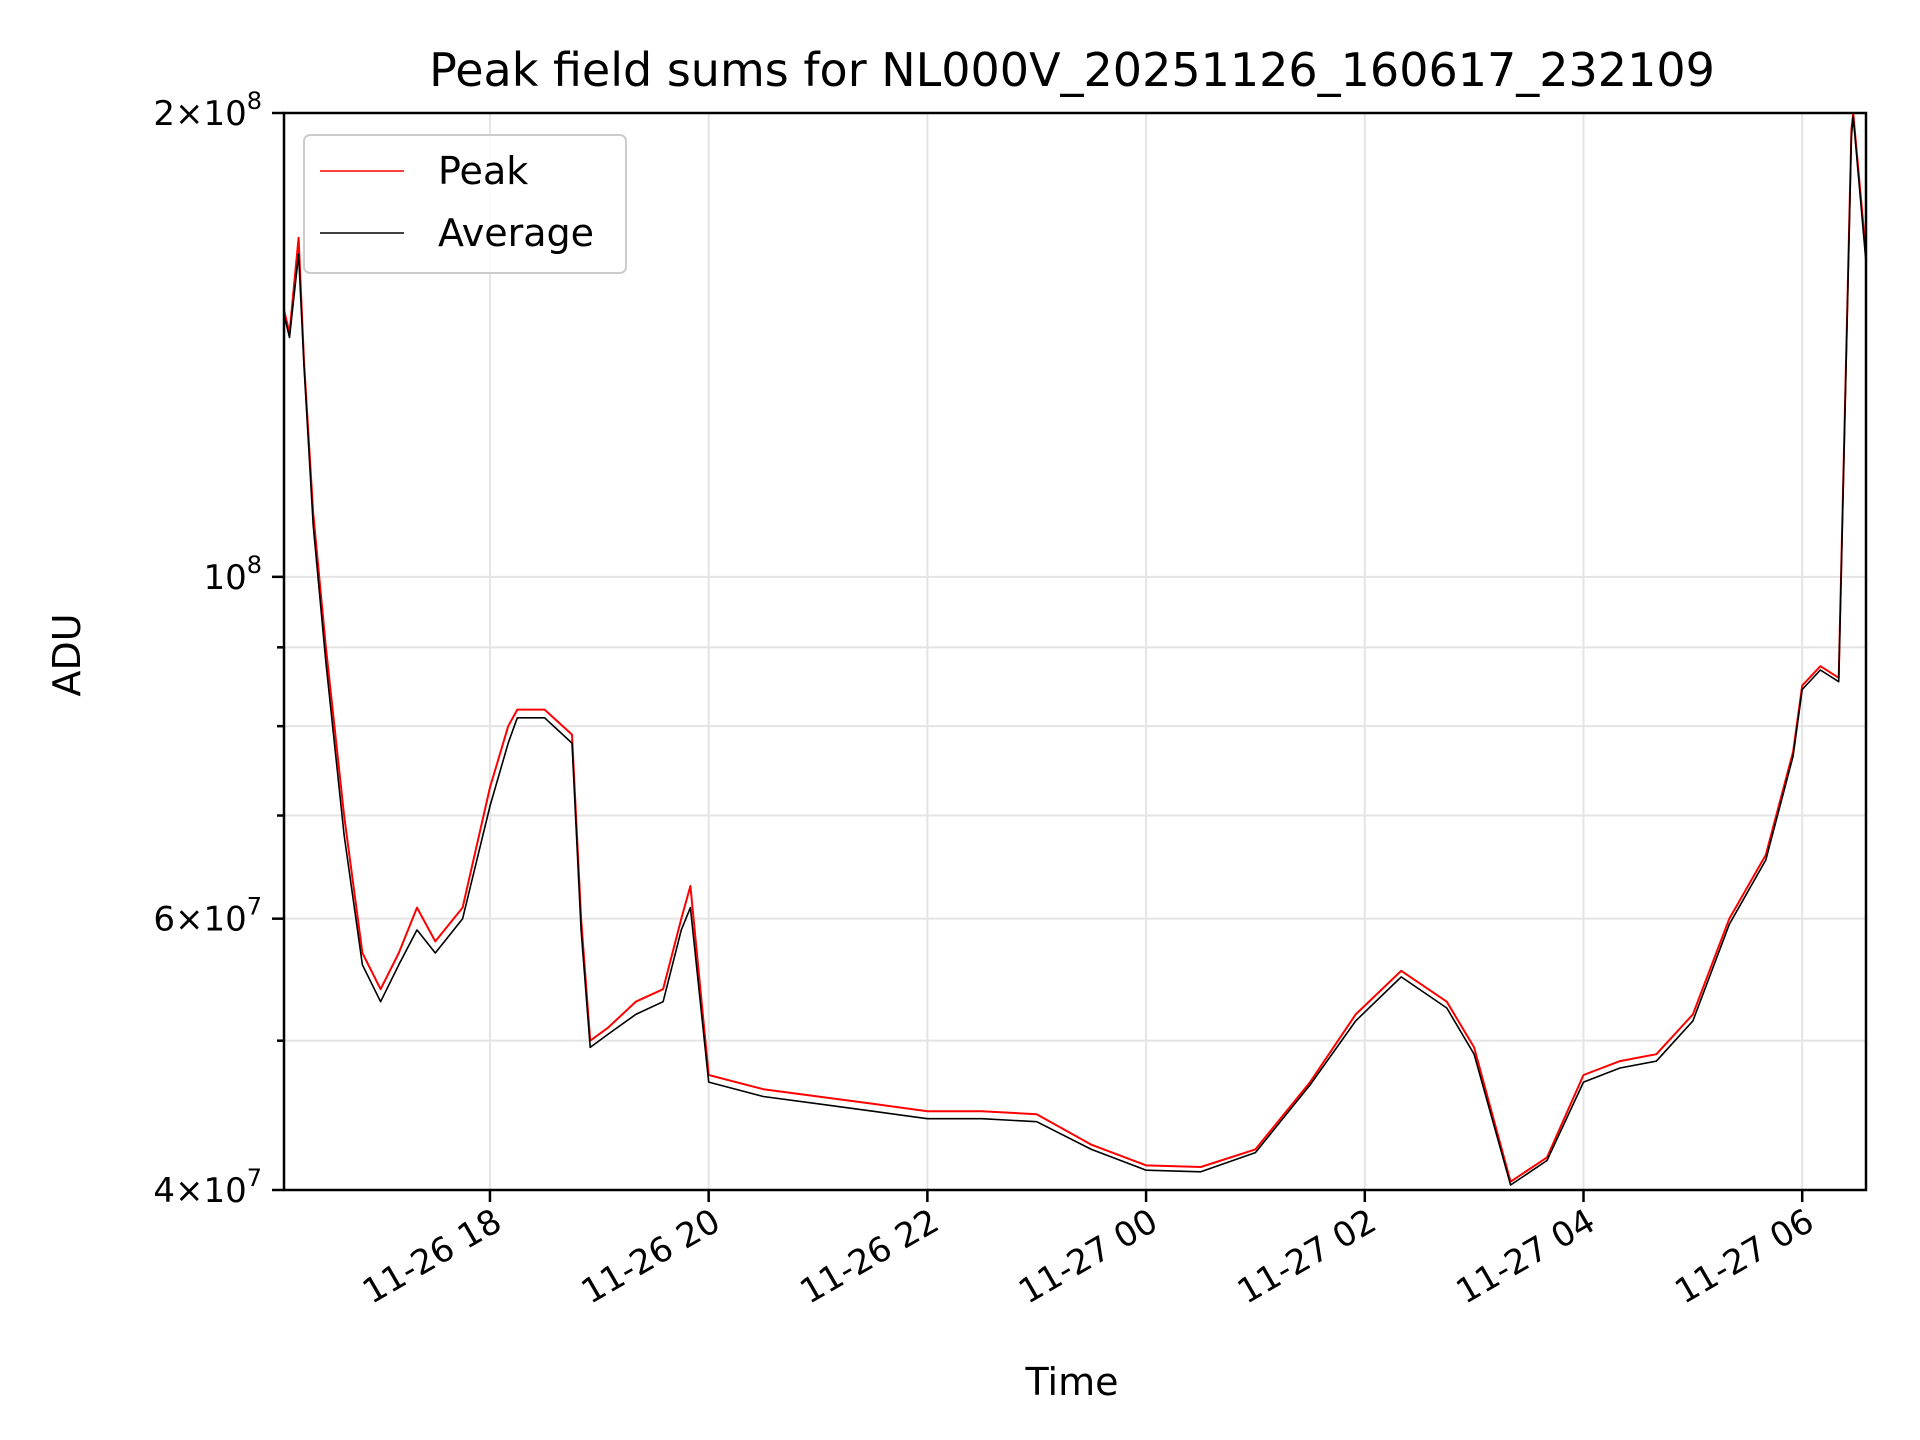 Image resolution: width=1920 pixels, height=1440 pixels. What do you see at coordinates (67, 654) in the screenshot?
I see `y-axis-label: ADU` at bounding box center [67, 654].